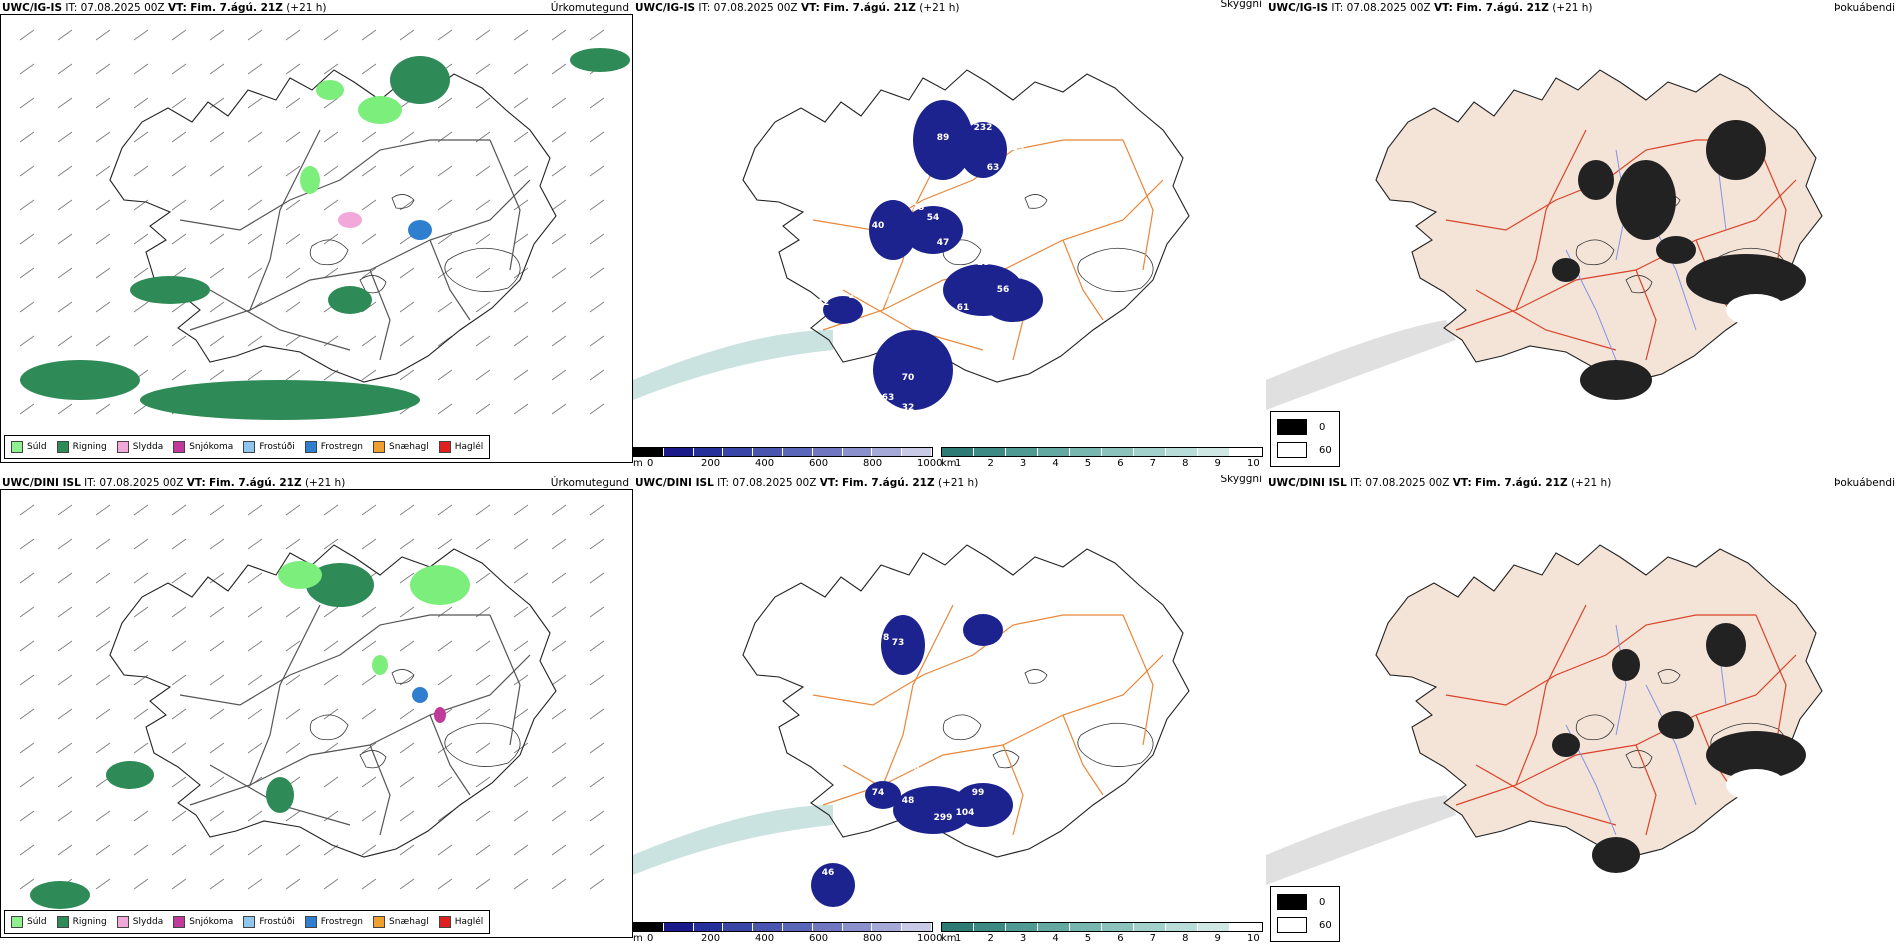  What do you see at coordinates (37, 447) in the screenshot?
I see `legend-label: Súld` at bounding box center [37, 447].